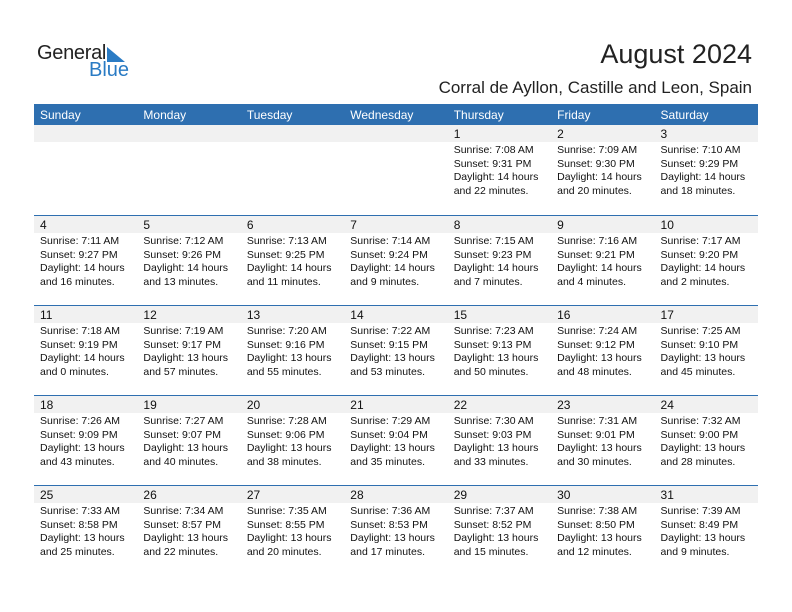 The width and height of the screenshot is (792, 612). I want to click on day-number-row: 1 2 3, so click(396, 133).